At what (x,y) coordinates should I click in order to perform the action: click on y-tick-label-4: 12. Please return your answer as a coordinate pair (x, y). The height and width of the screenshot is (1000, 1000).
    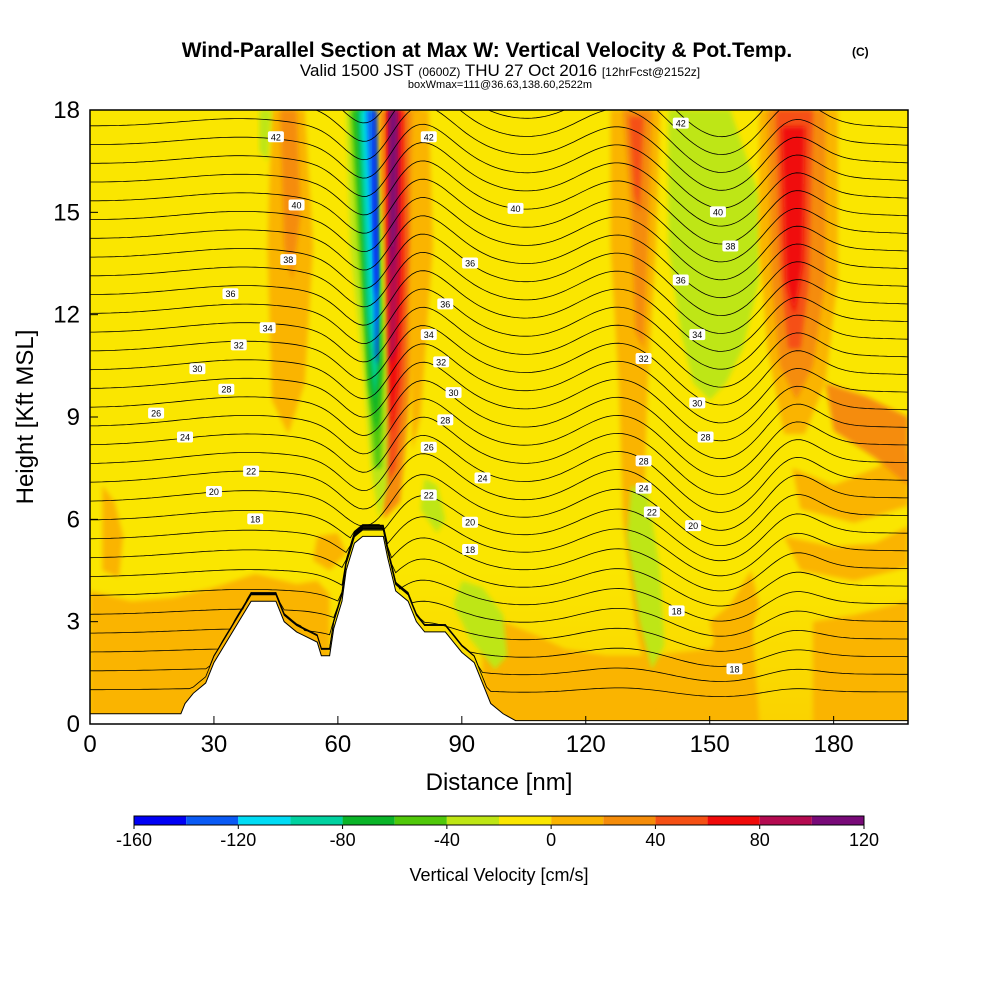
    Looking at the image, I should click on (66, 315).